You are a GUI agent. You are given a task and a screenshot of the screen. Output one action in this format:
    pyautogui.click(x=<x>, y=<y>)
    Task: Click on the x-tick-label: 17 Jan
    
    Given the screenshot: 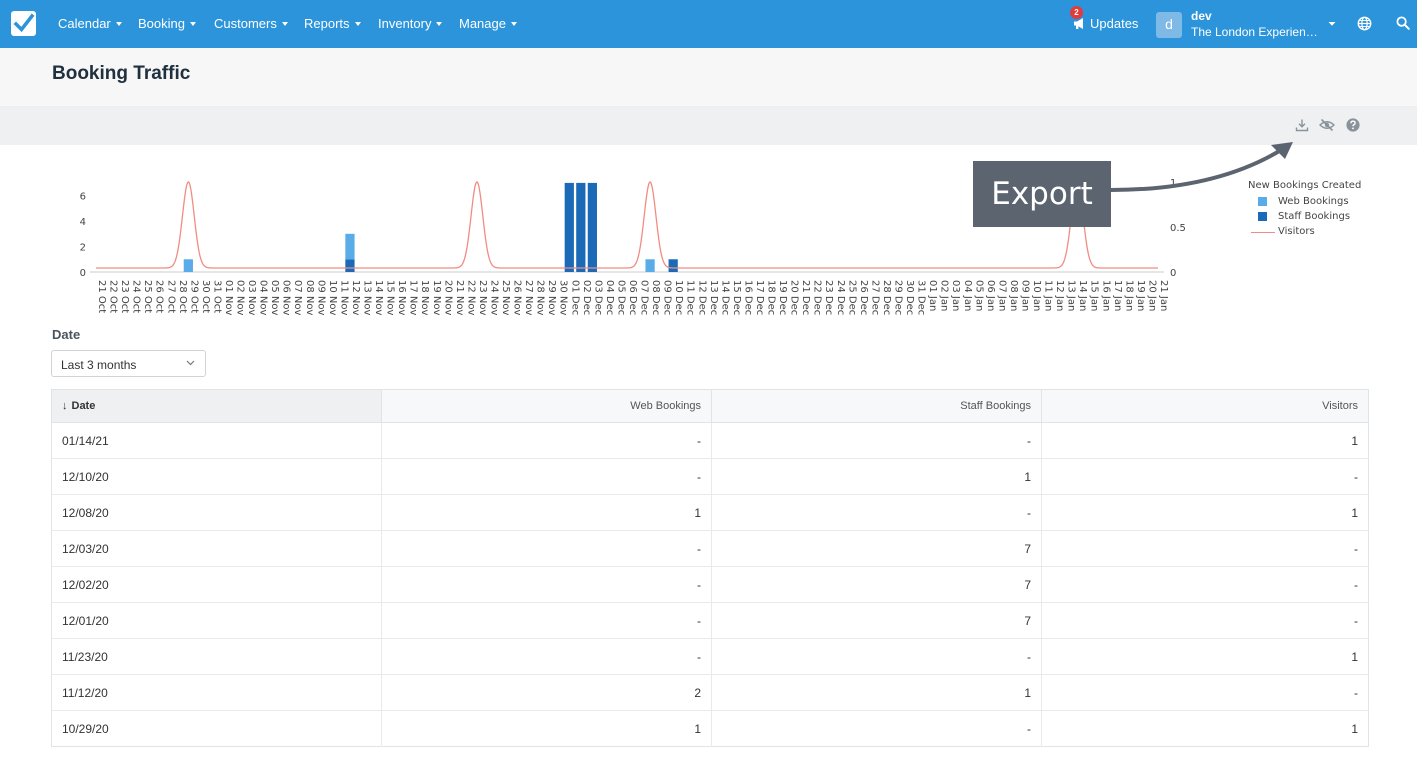 What is the action you would take?
    pyautogui.click(x=1117, y=295)
    